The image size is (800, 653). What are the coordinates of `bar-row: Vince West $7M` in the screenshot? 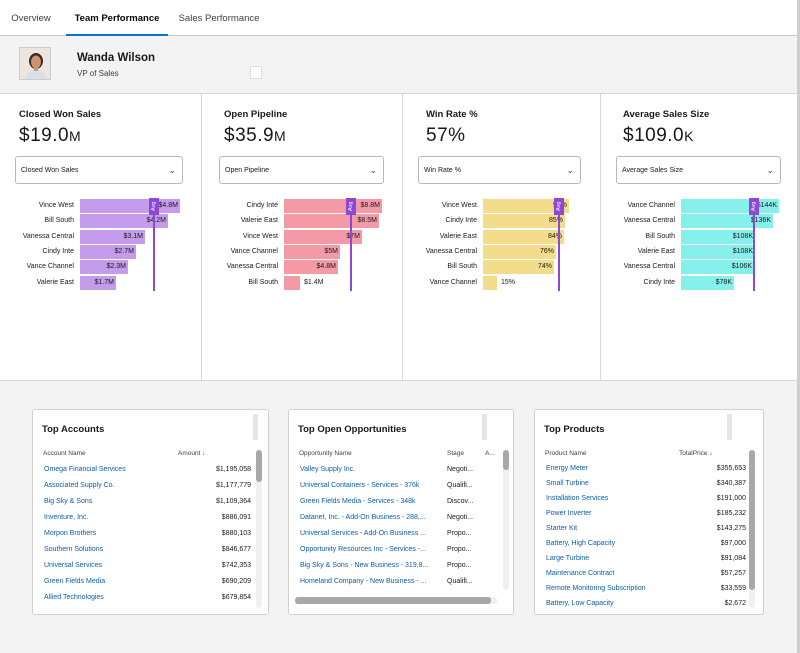 It's located at (302, 236).